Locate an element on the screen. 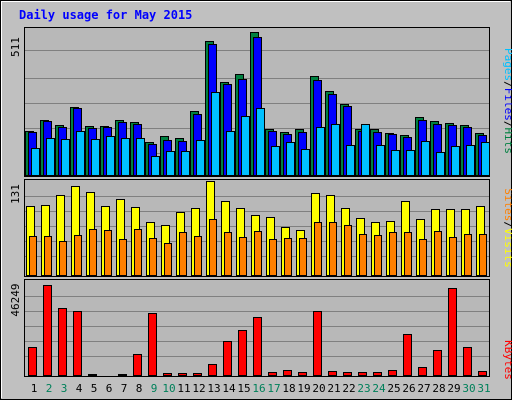  x-tick-label-day-9: 9 is located at coordinates (154, 388).